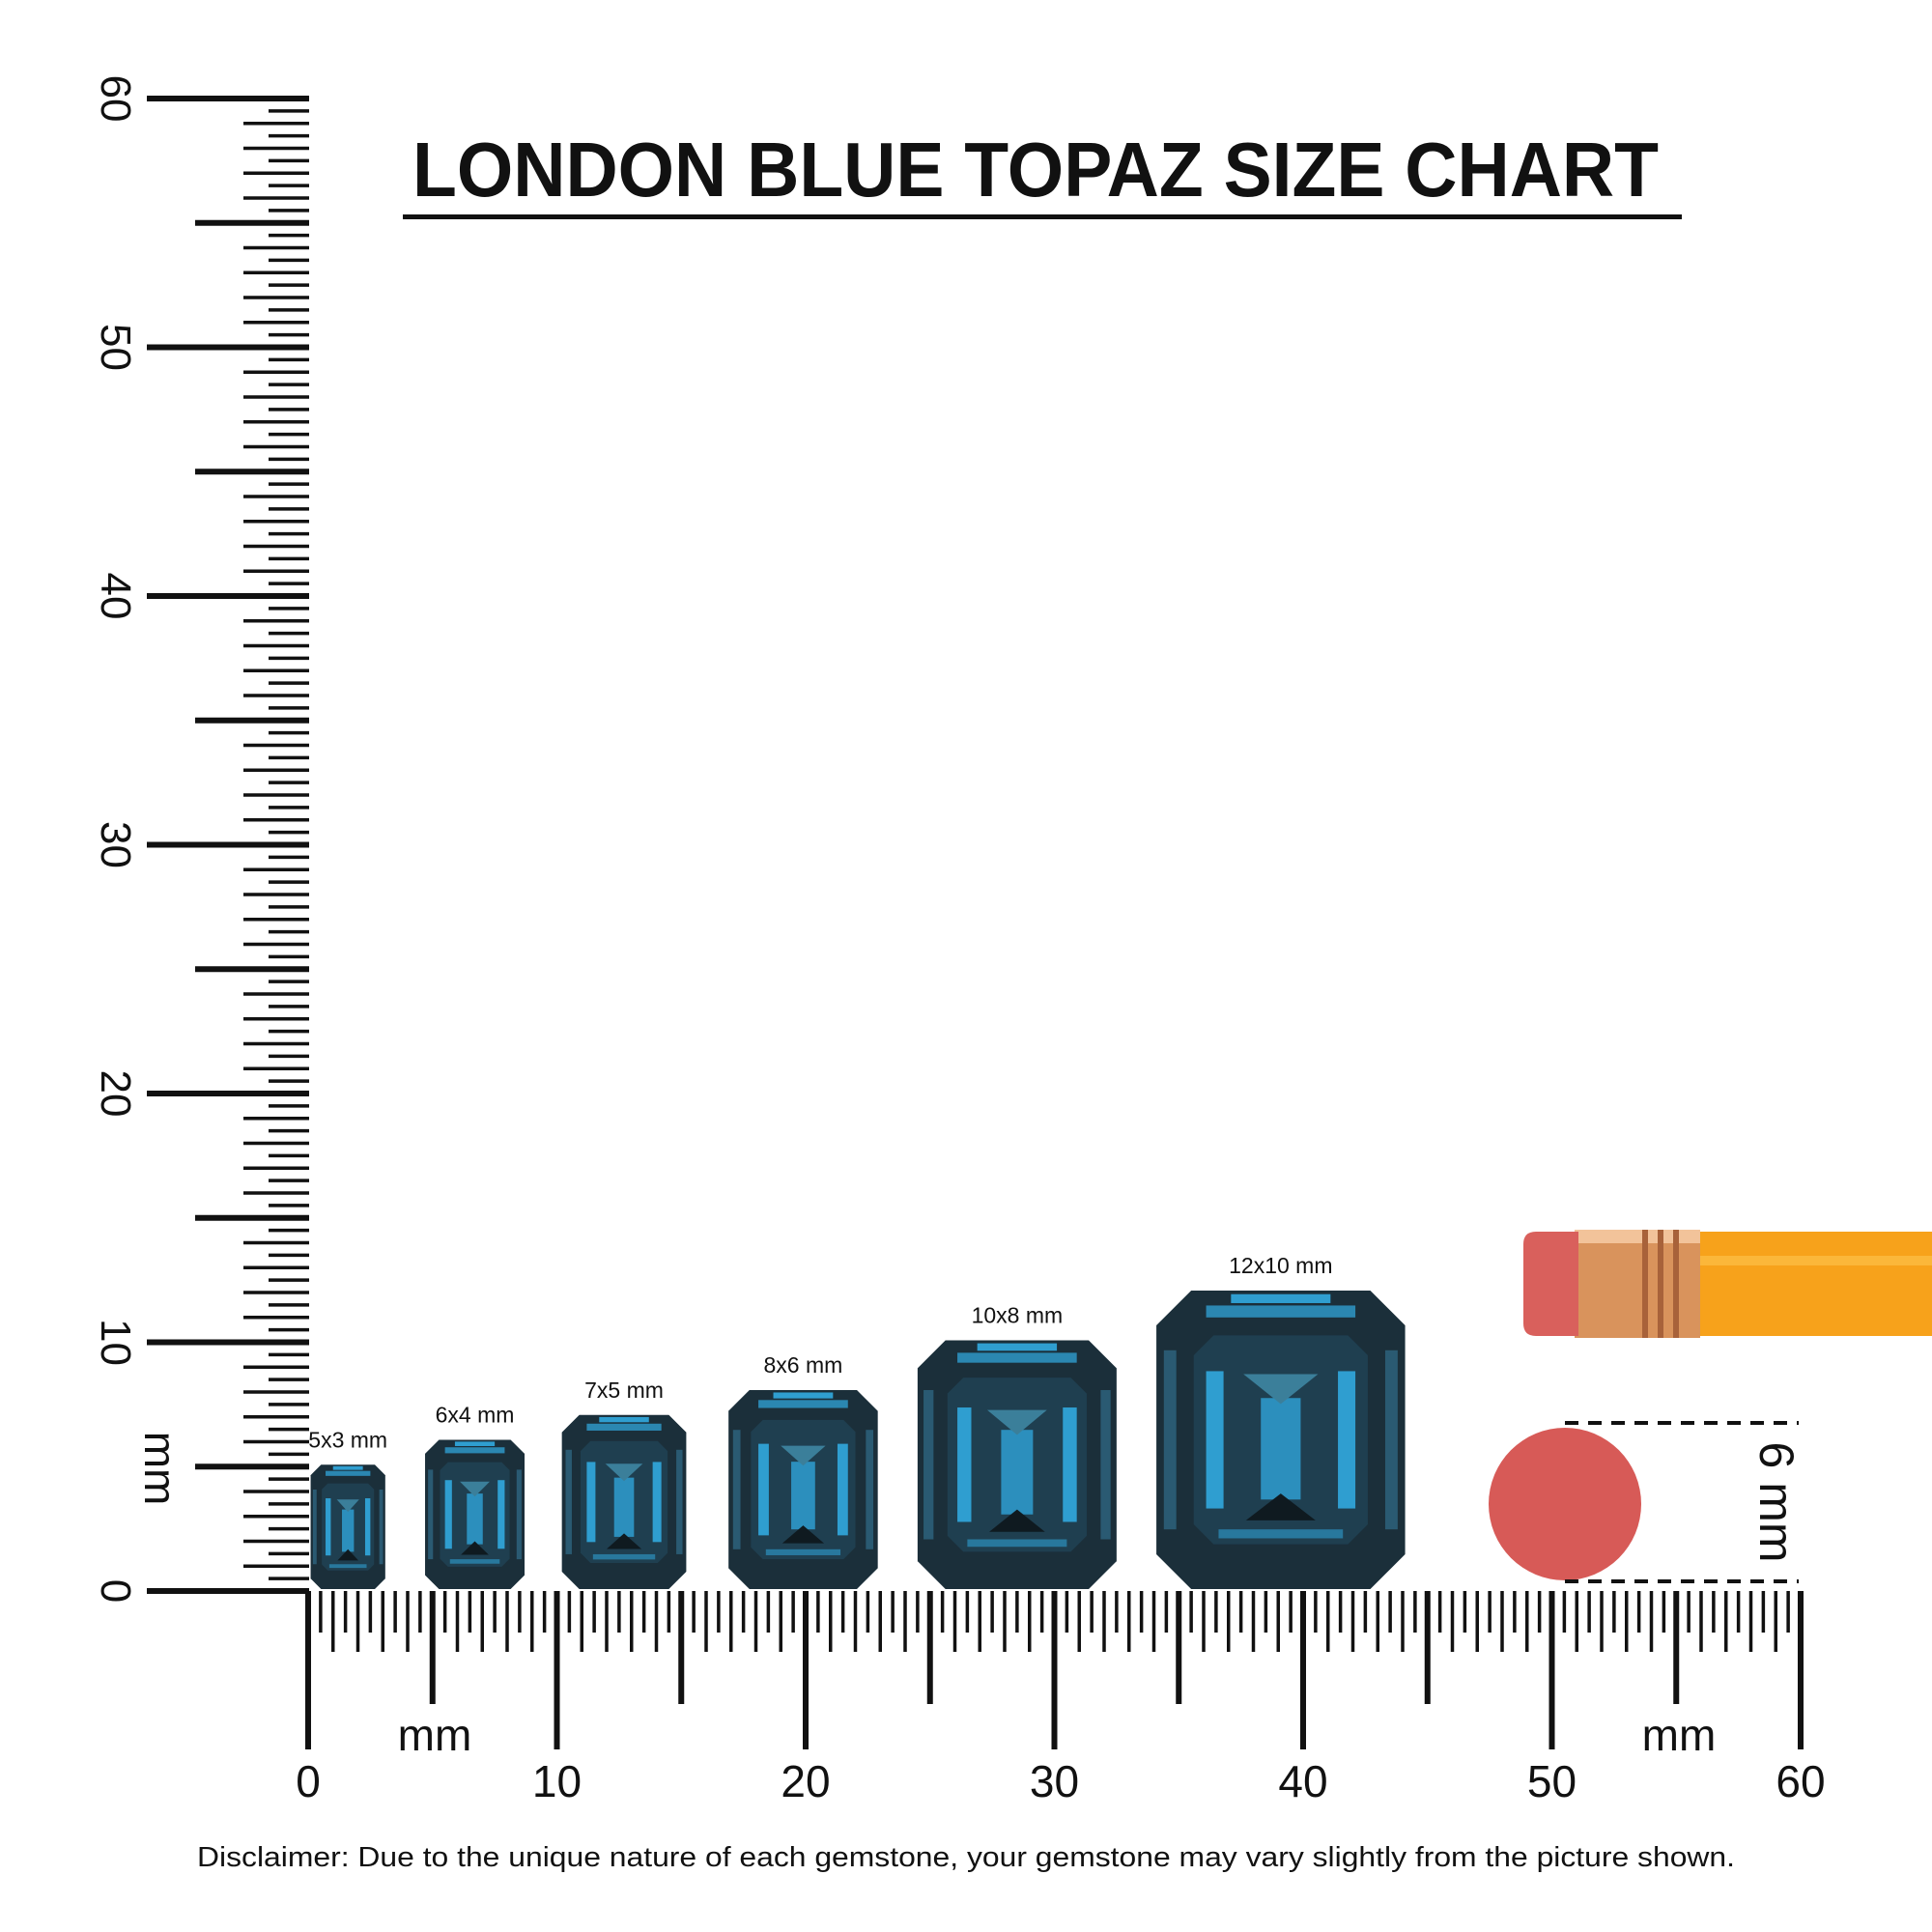  What do you see at coordinates (435, 1735) in the screenshot?
I see `x-unit-label-left: mm` at bounding box center [435, 1735].